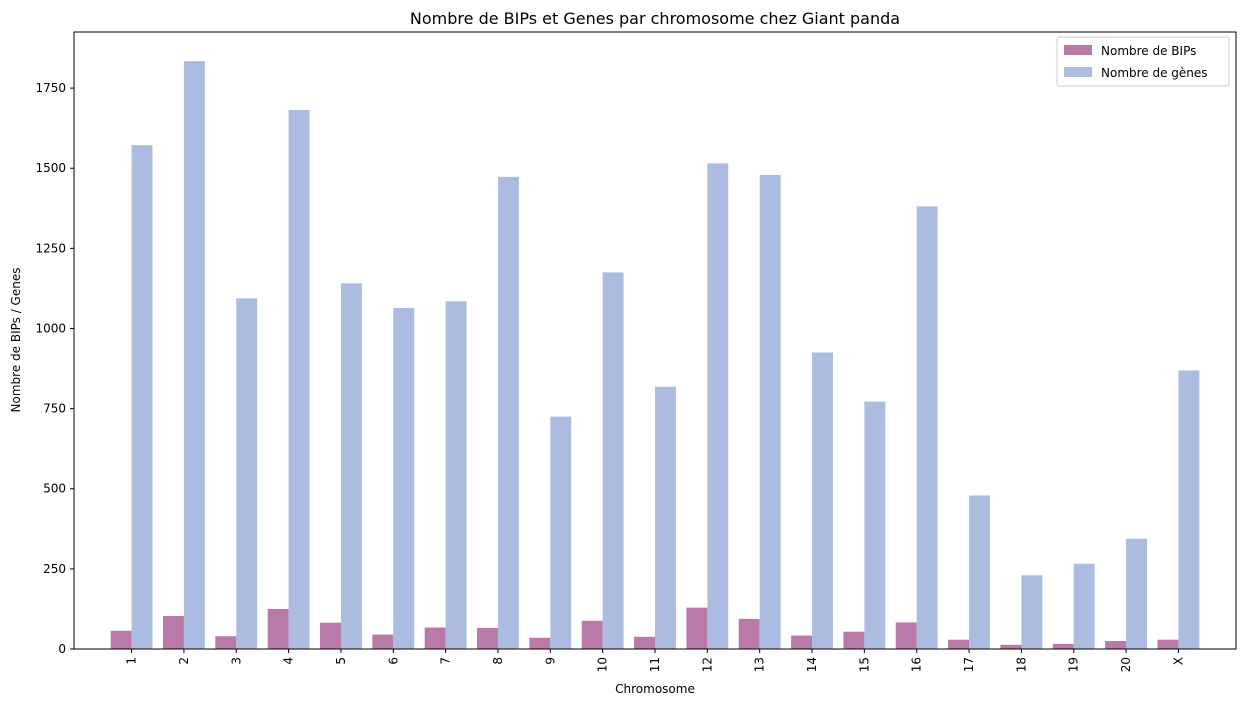 This screenshot has height=705, width=1246. I want to click on y-axis-ticks: 0 250 500 750 1000 1250 1500 1750, so click(54, 368).